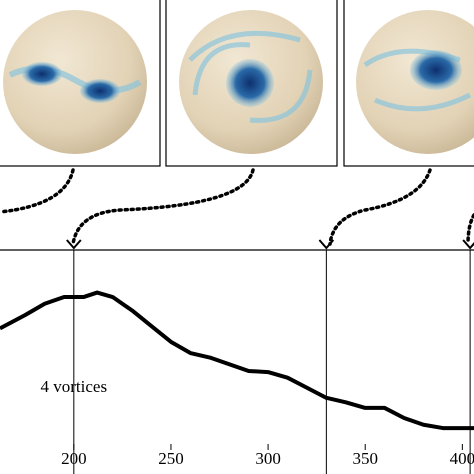  I want to click on sphere, so click(415, 82).